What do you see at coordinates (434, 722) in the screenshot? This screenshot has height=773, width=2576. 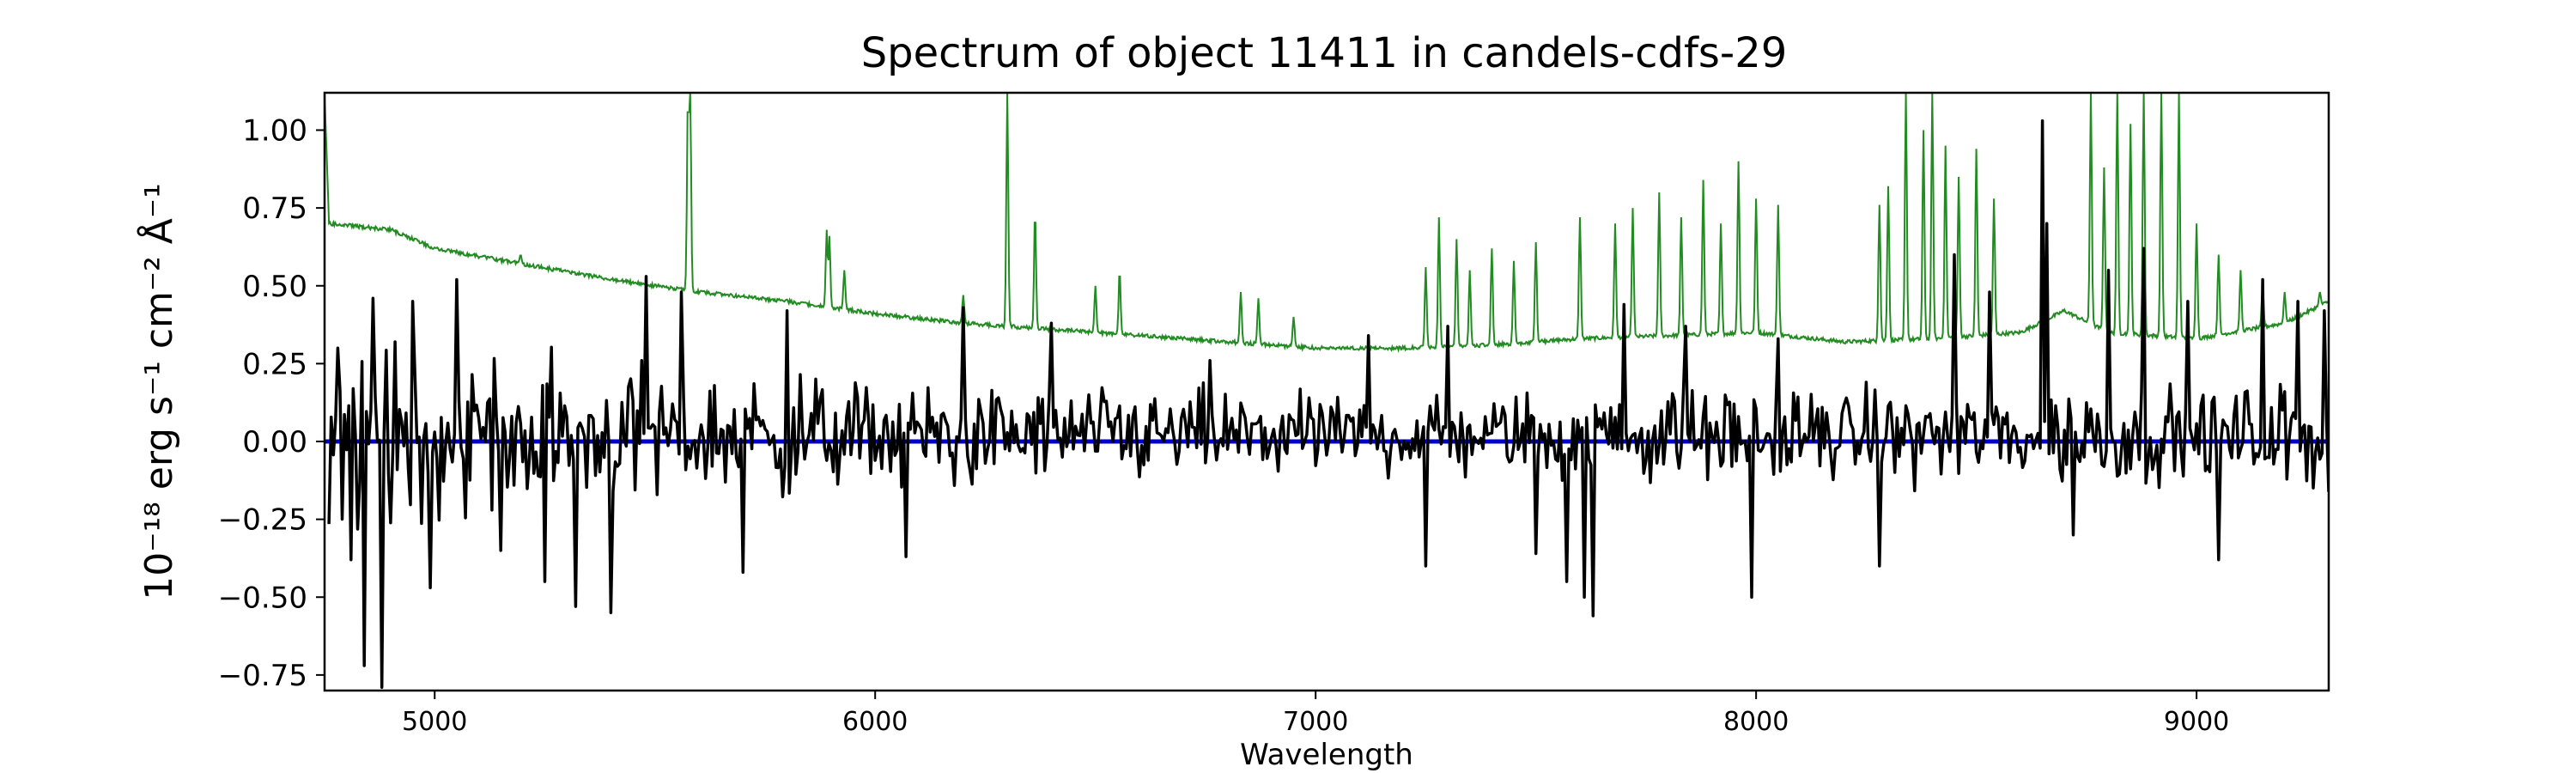 I see `x-tick-label: 5000` at bounding box center [434, 722].